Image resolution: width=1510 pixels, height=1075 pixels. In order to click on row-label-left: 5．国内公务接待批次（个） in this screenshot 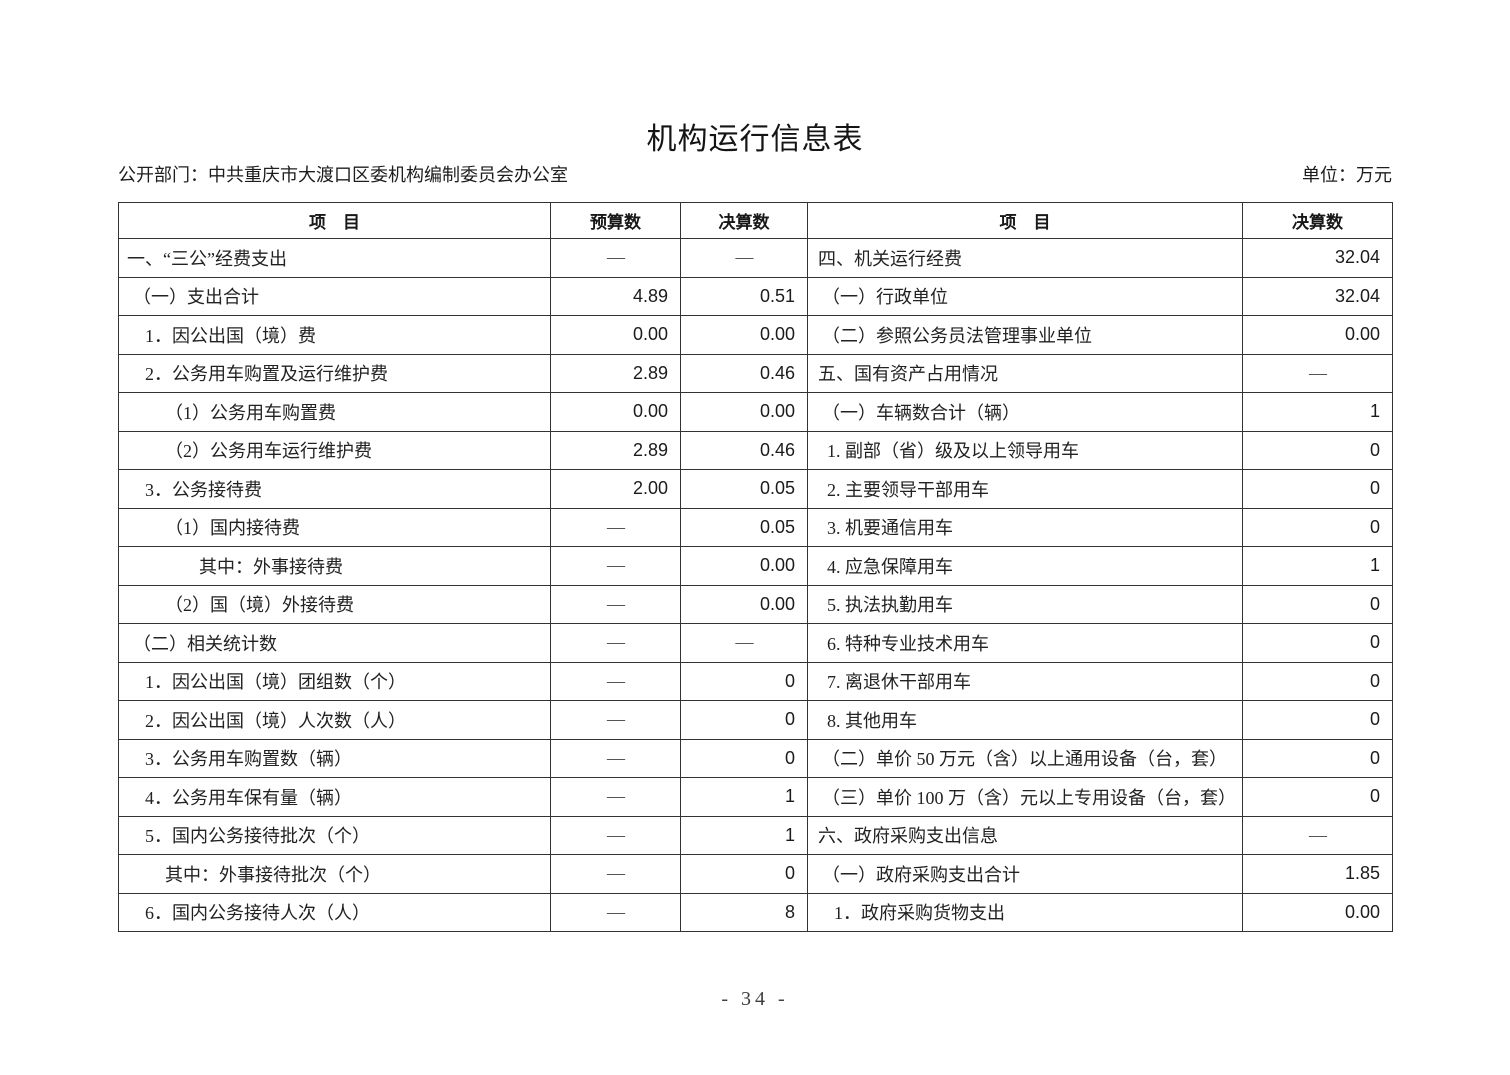, I will do `click(334, 835)`.